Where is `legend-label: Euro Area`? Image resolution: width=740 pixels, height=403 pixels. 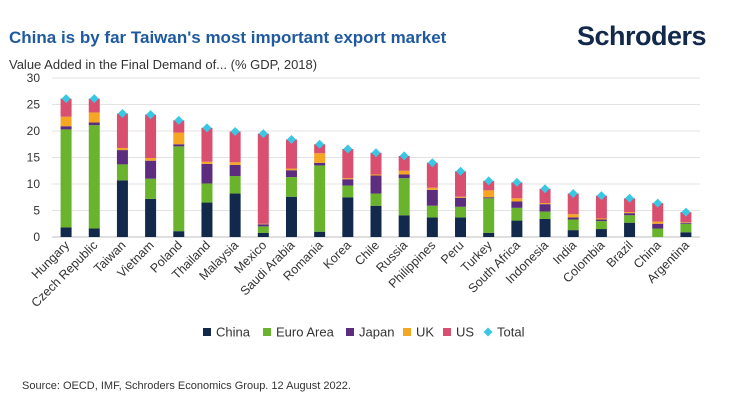 legend-label: Euro Area is located at coordinates (305, 332).